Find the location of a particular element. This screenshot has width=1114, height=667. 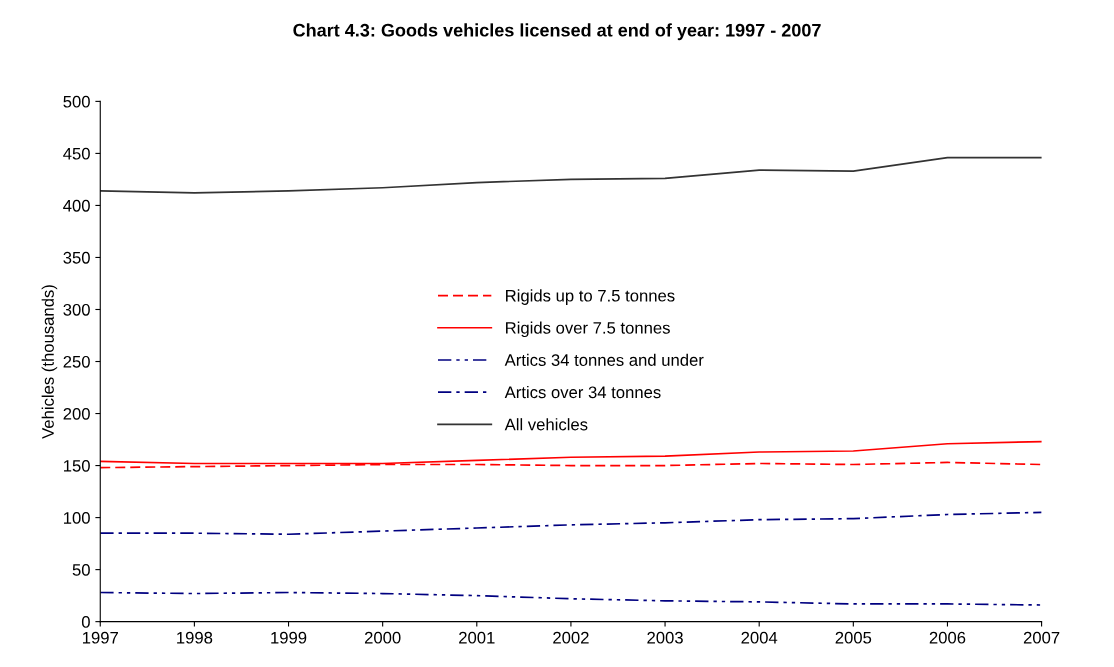

y-tick-label: 50 is located at coordinates (81, 570).